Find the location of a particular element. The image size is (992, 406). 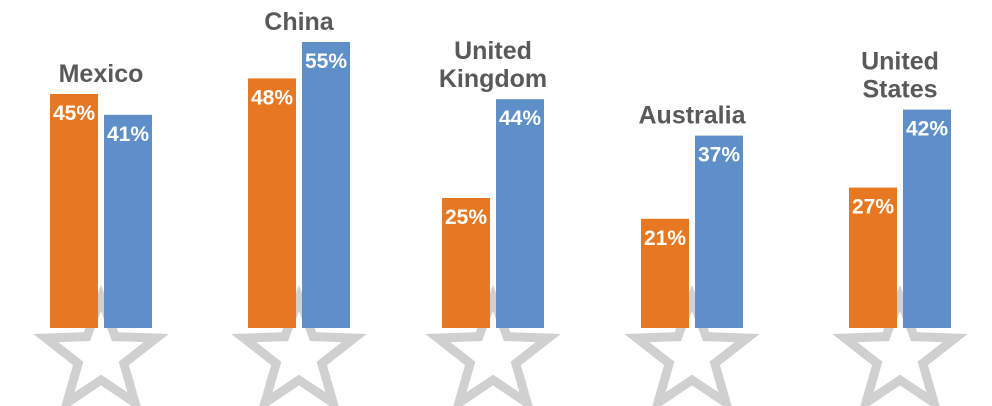

category-label: United States is located at coordinates (900, 76).